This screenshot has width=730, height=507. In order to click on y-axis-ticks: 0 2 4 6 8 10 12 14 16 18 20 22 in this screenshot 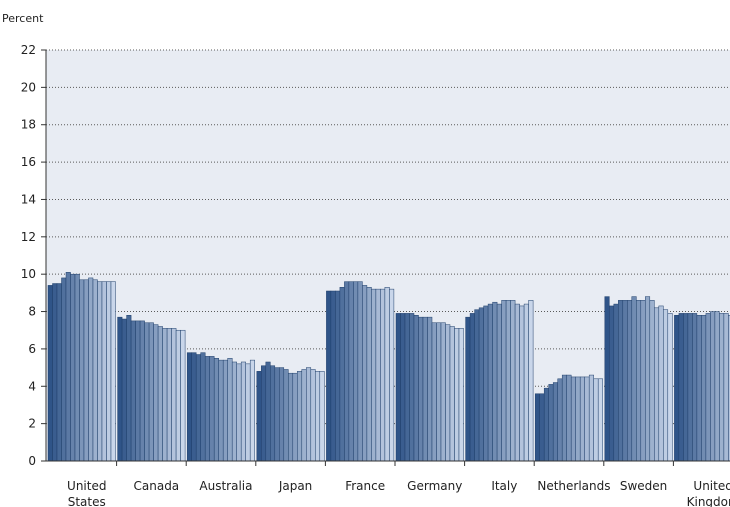, I will do `click(33, 255)`.